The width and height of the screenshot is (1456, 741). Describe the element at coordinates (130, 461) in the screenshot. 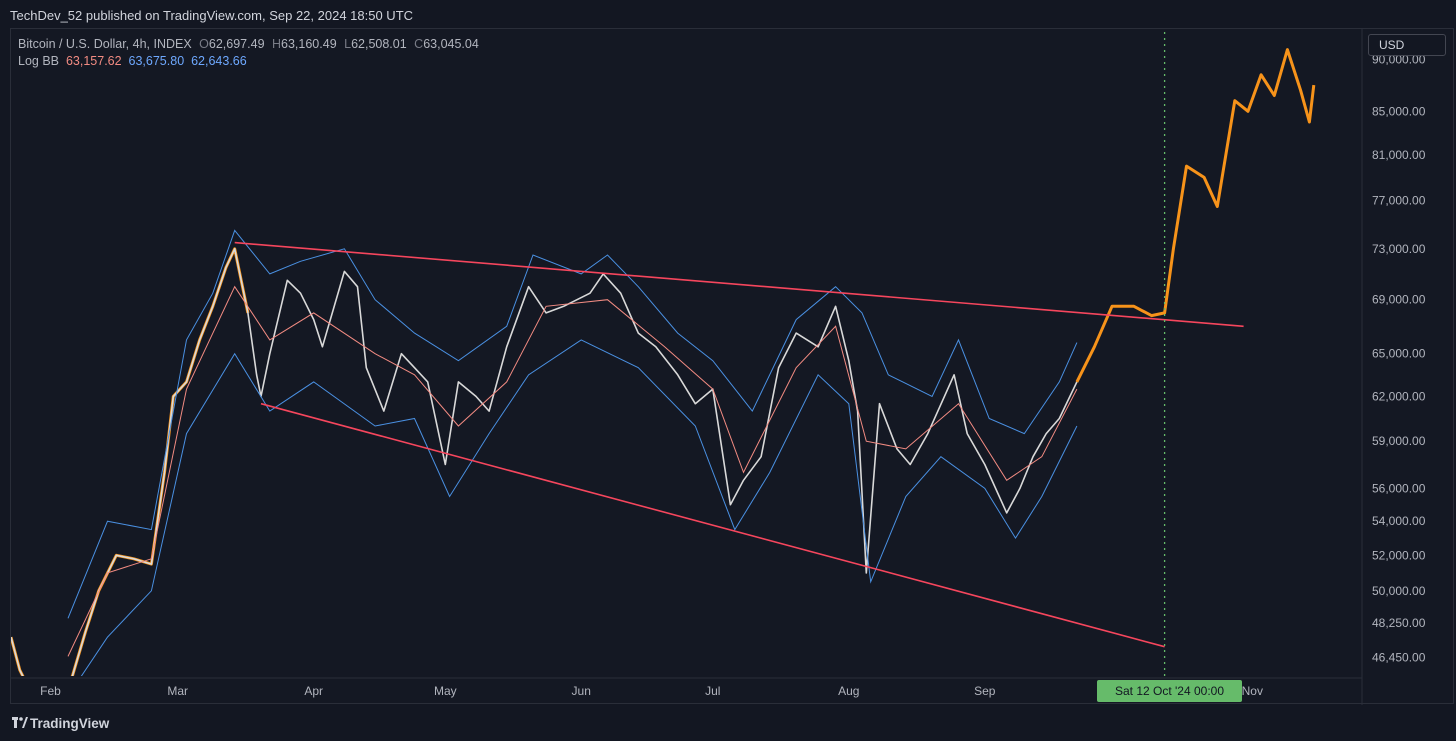

I see `early-price-overlay` at that location.